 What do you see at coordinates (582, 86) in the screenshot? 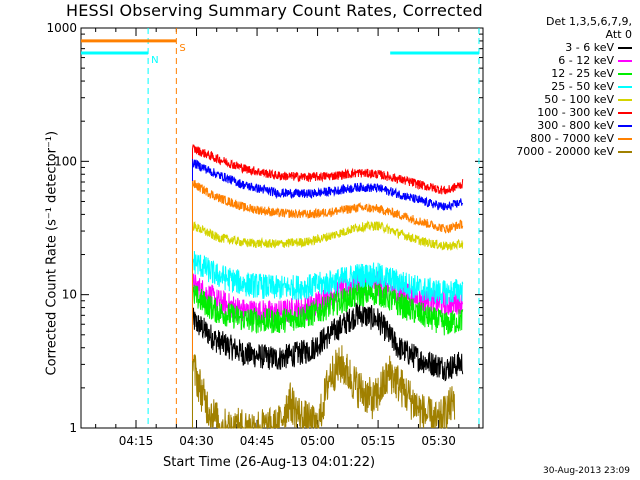
I see `legend-label: 25 - 50 keV` at bounding box center [582, 86].